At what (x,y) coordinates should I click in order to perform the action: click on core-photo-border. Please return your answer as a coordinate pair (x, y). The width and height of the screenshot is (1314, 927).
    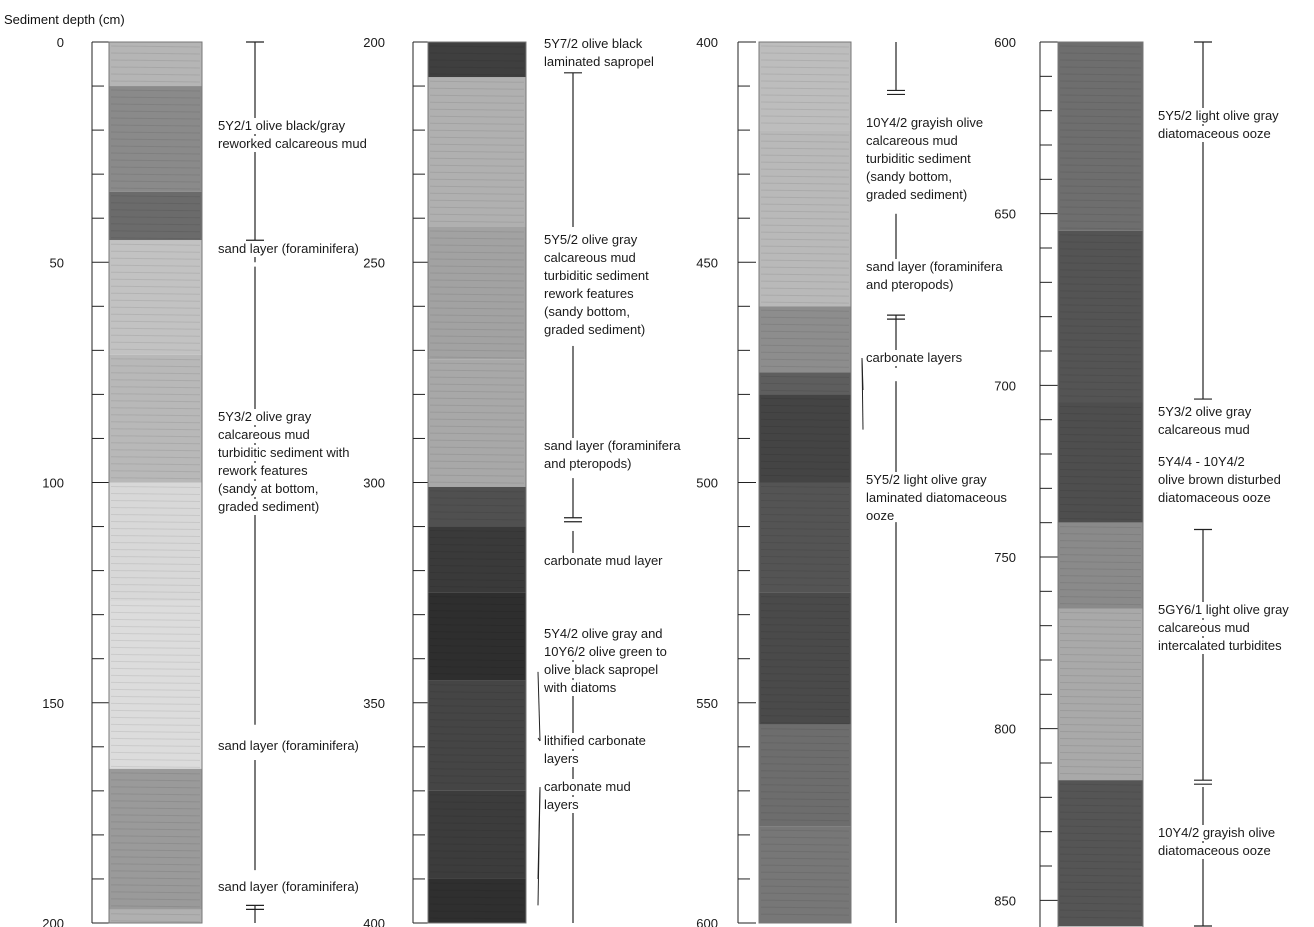
    Looking at the image, I should click on (1100, 484).